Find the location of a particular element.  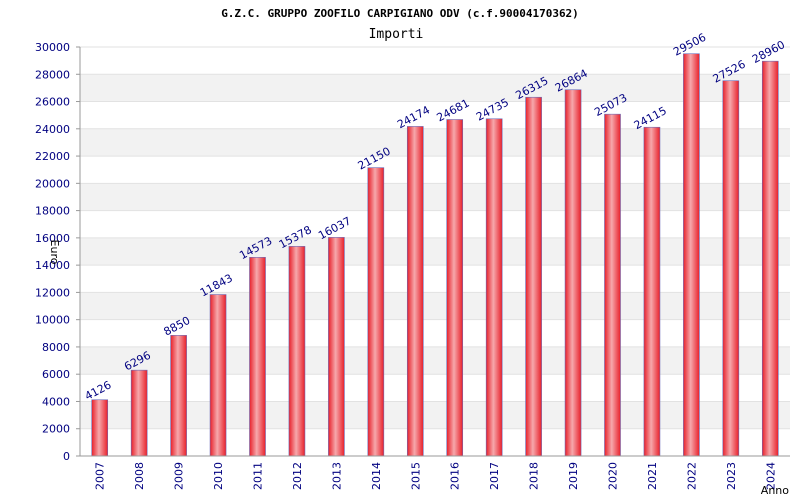

data-label-2007: 4126 is located at coordinates (98, 390).